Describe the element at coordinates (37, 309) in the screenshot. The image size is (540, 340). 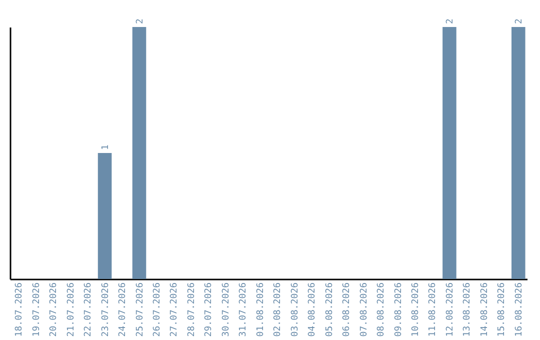
I see `x-tick-label: 19.07.2026` at that location.